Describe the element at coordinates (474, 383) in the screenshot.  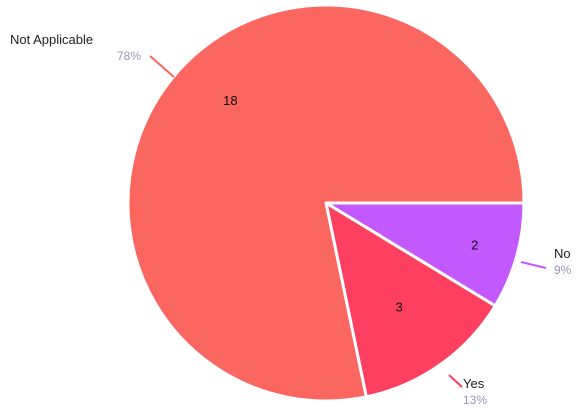
I see `callout-label-yes: Yes` at that location.